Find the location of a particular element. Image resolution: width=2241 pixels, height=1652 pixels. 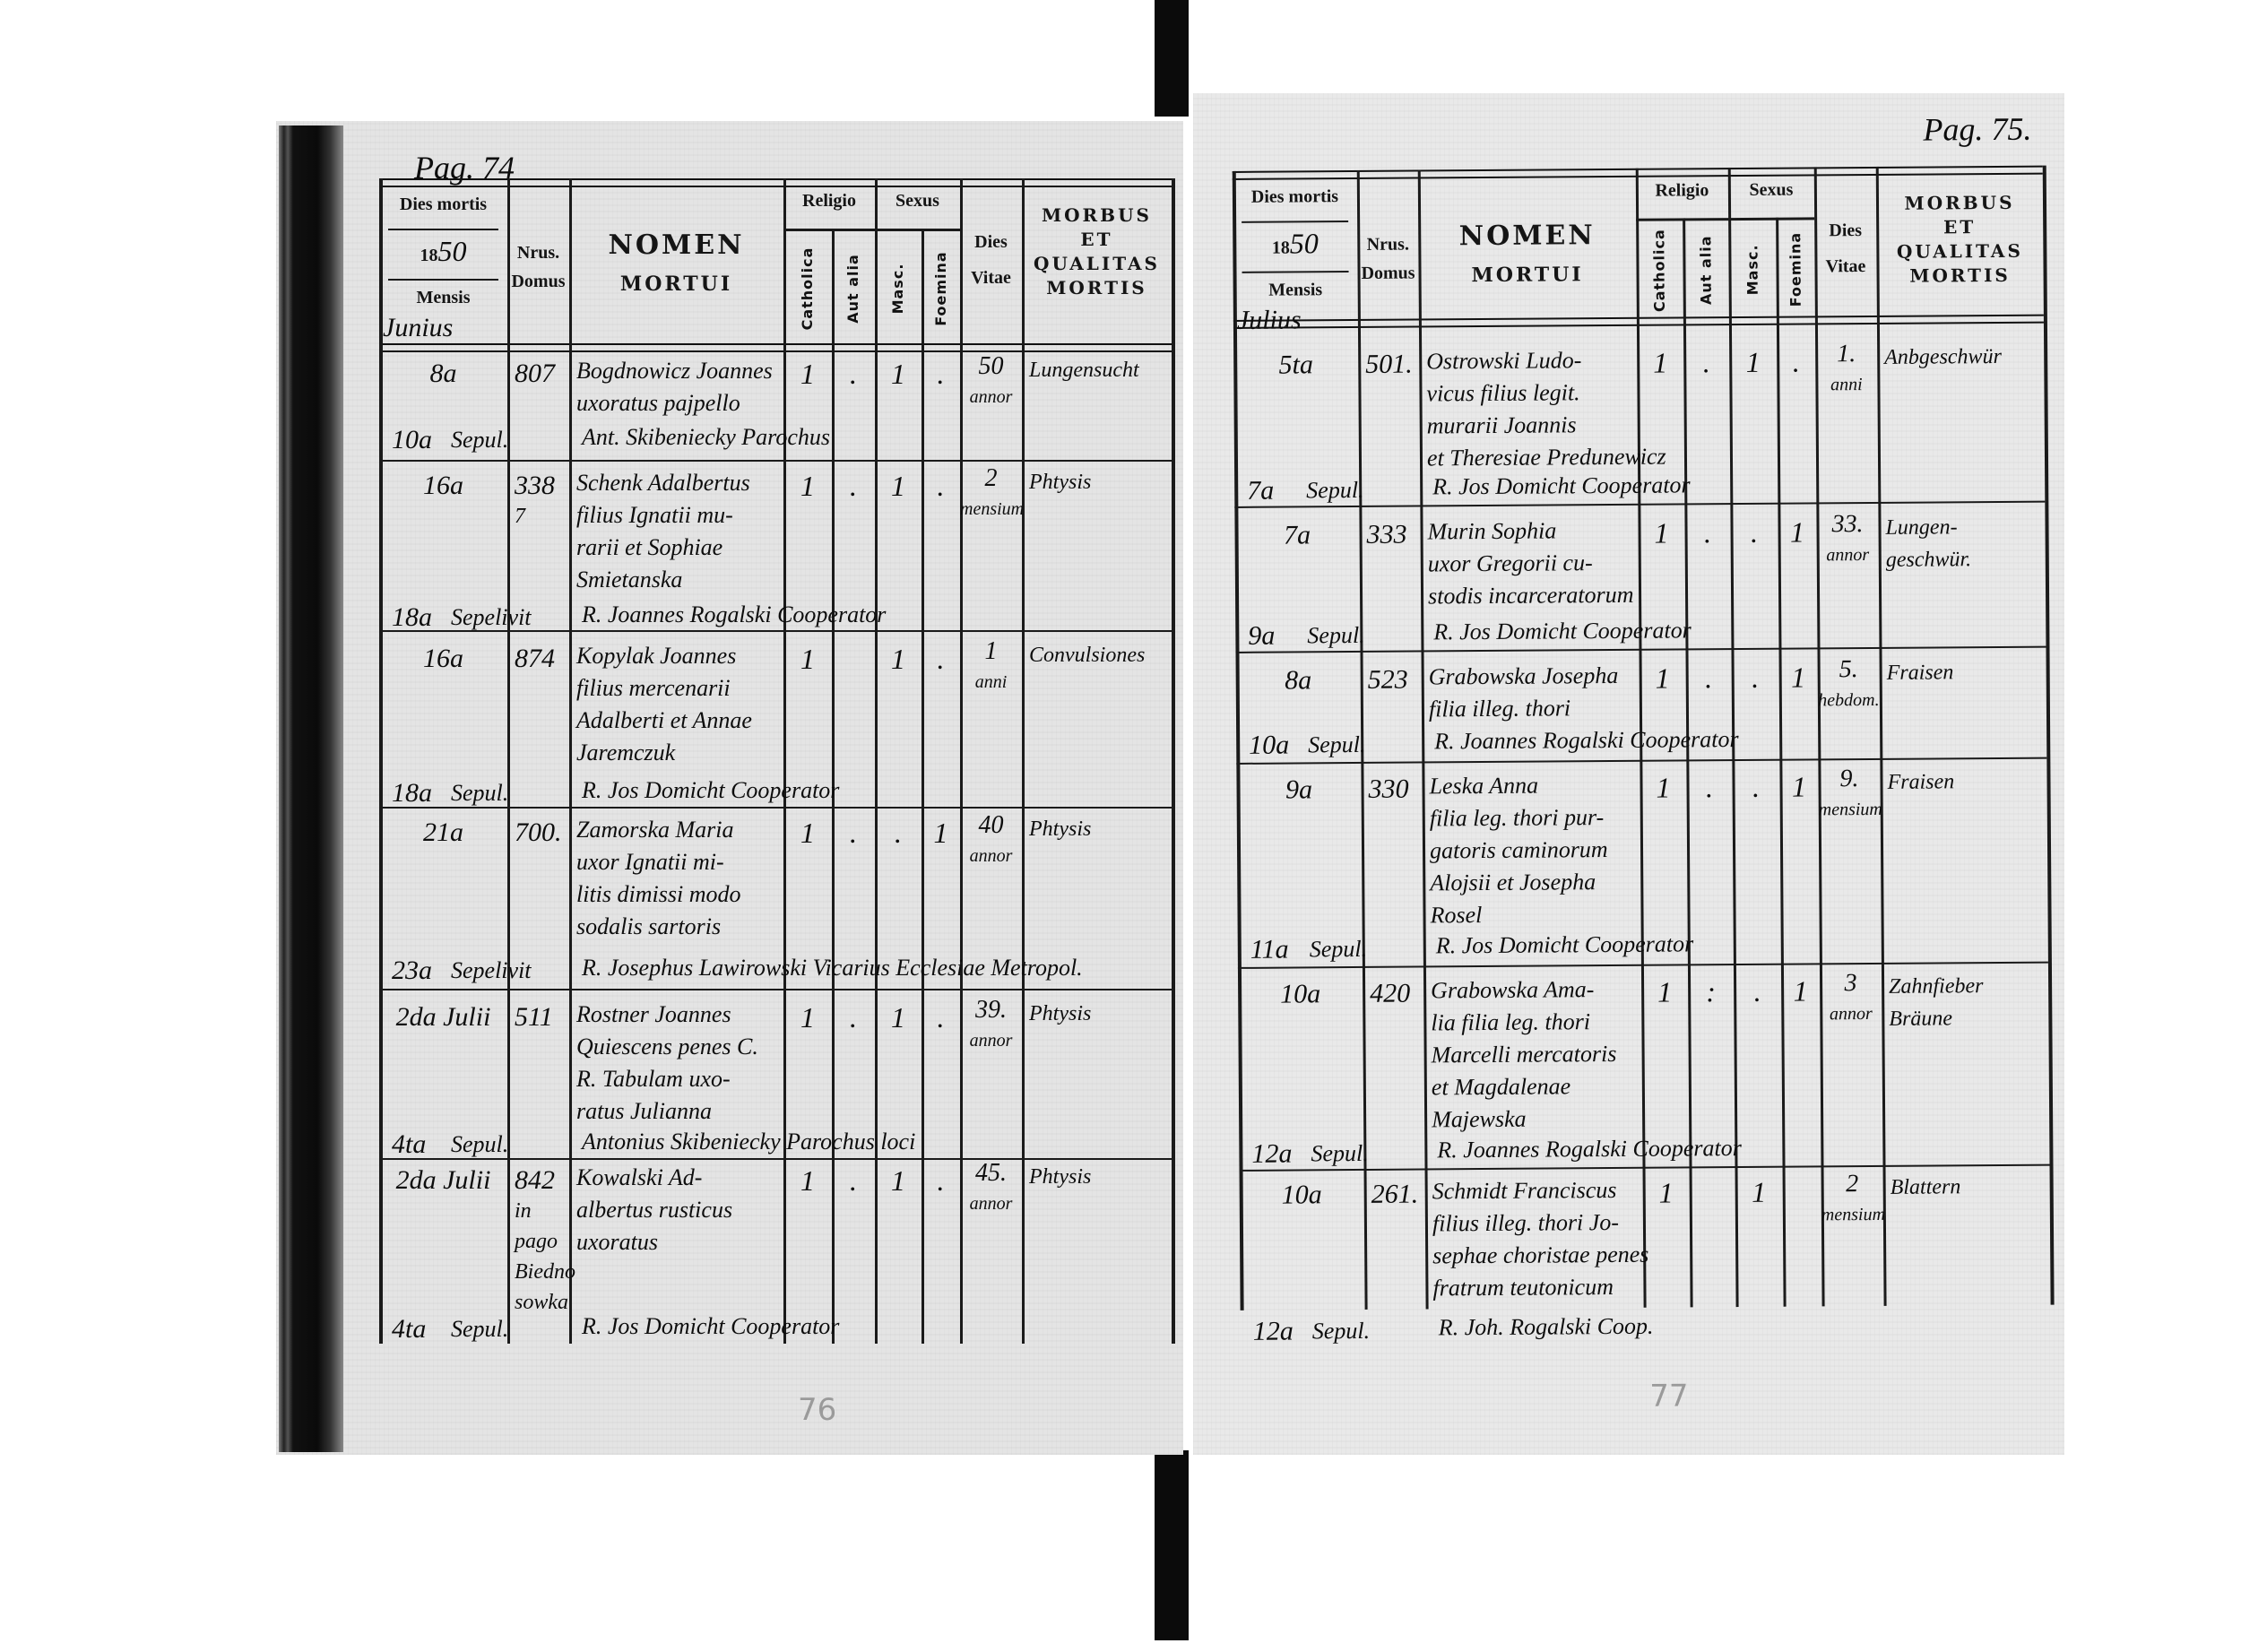

header-month-written: Julius is located at coordinates (1269, 319).